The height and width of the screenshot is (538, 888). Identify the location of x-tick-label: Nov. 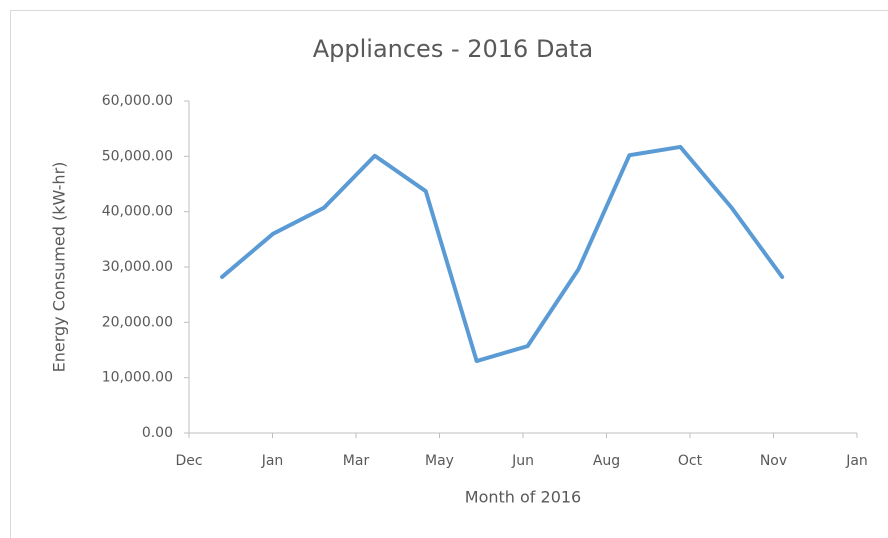
(773, 461).